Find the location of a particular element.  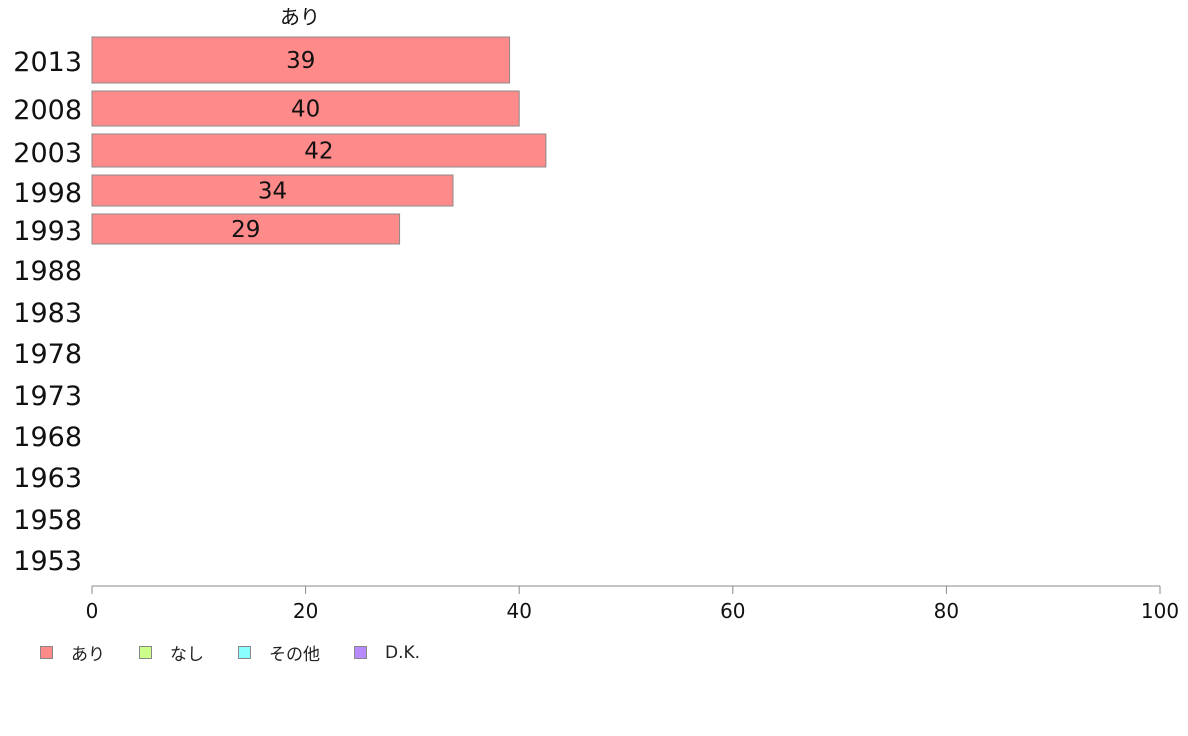

bar-value-label-1993: 29 is located at coordinates (245, 230).